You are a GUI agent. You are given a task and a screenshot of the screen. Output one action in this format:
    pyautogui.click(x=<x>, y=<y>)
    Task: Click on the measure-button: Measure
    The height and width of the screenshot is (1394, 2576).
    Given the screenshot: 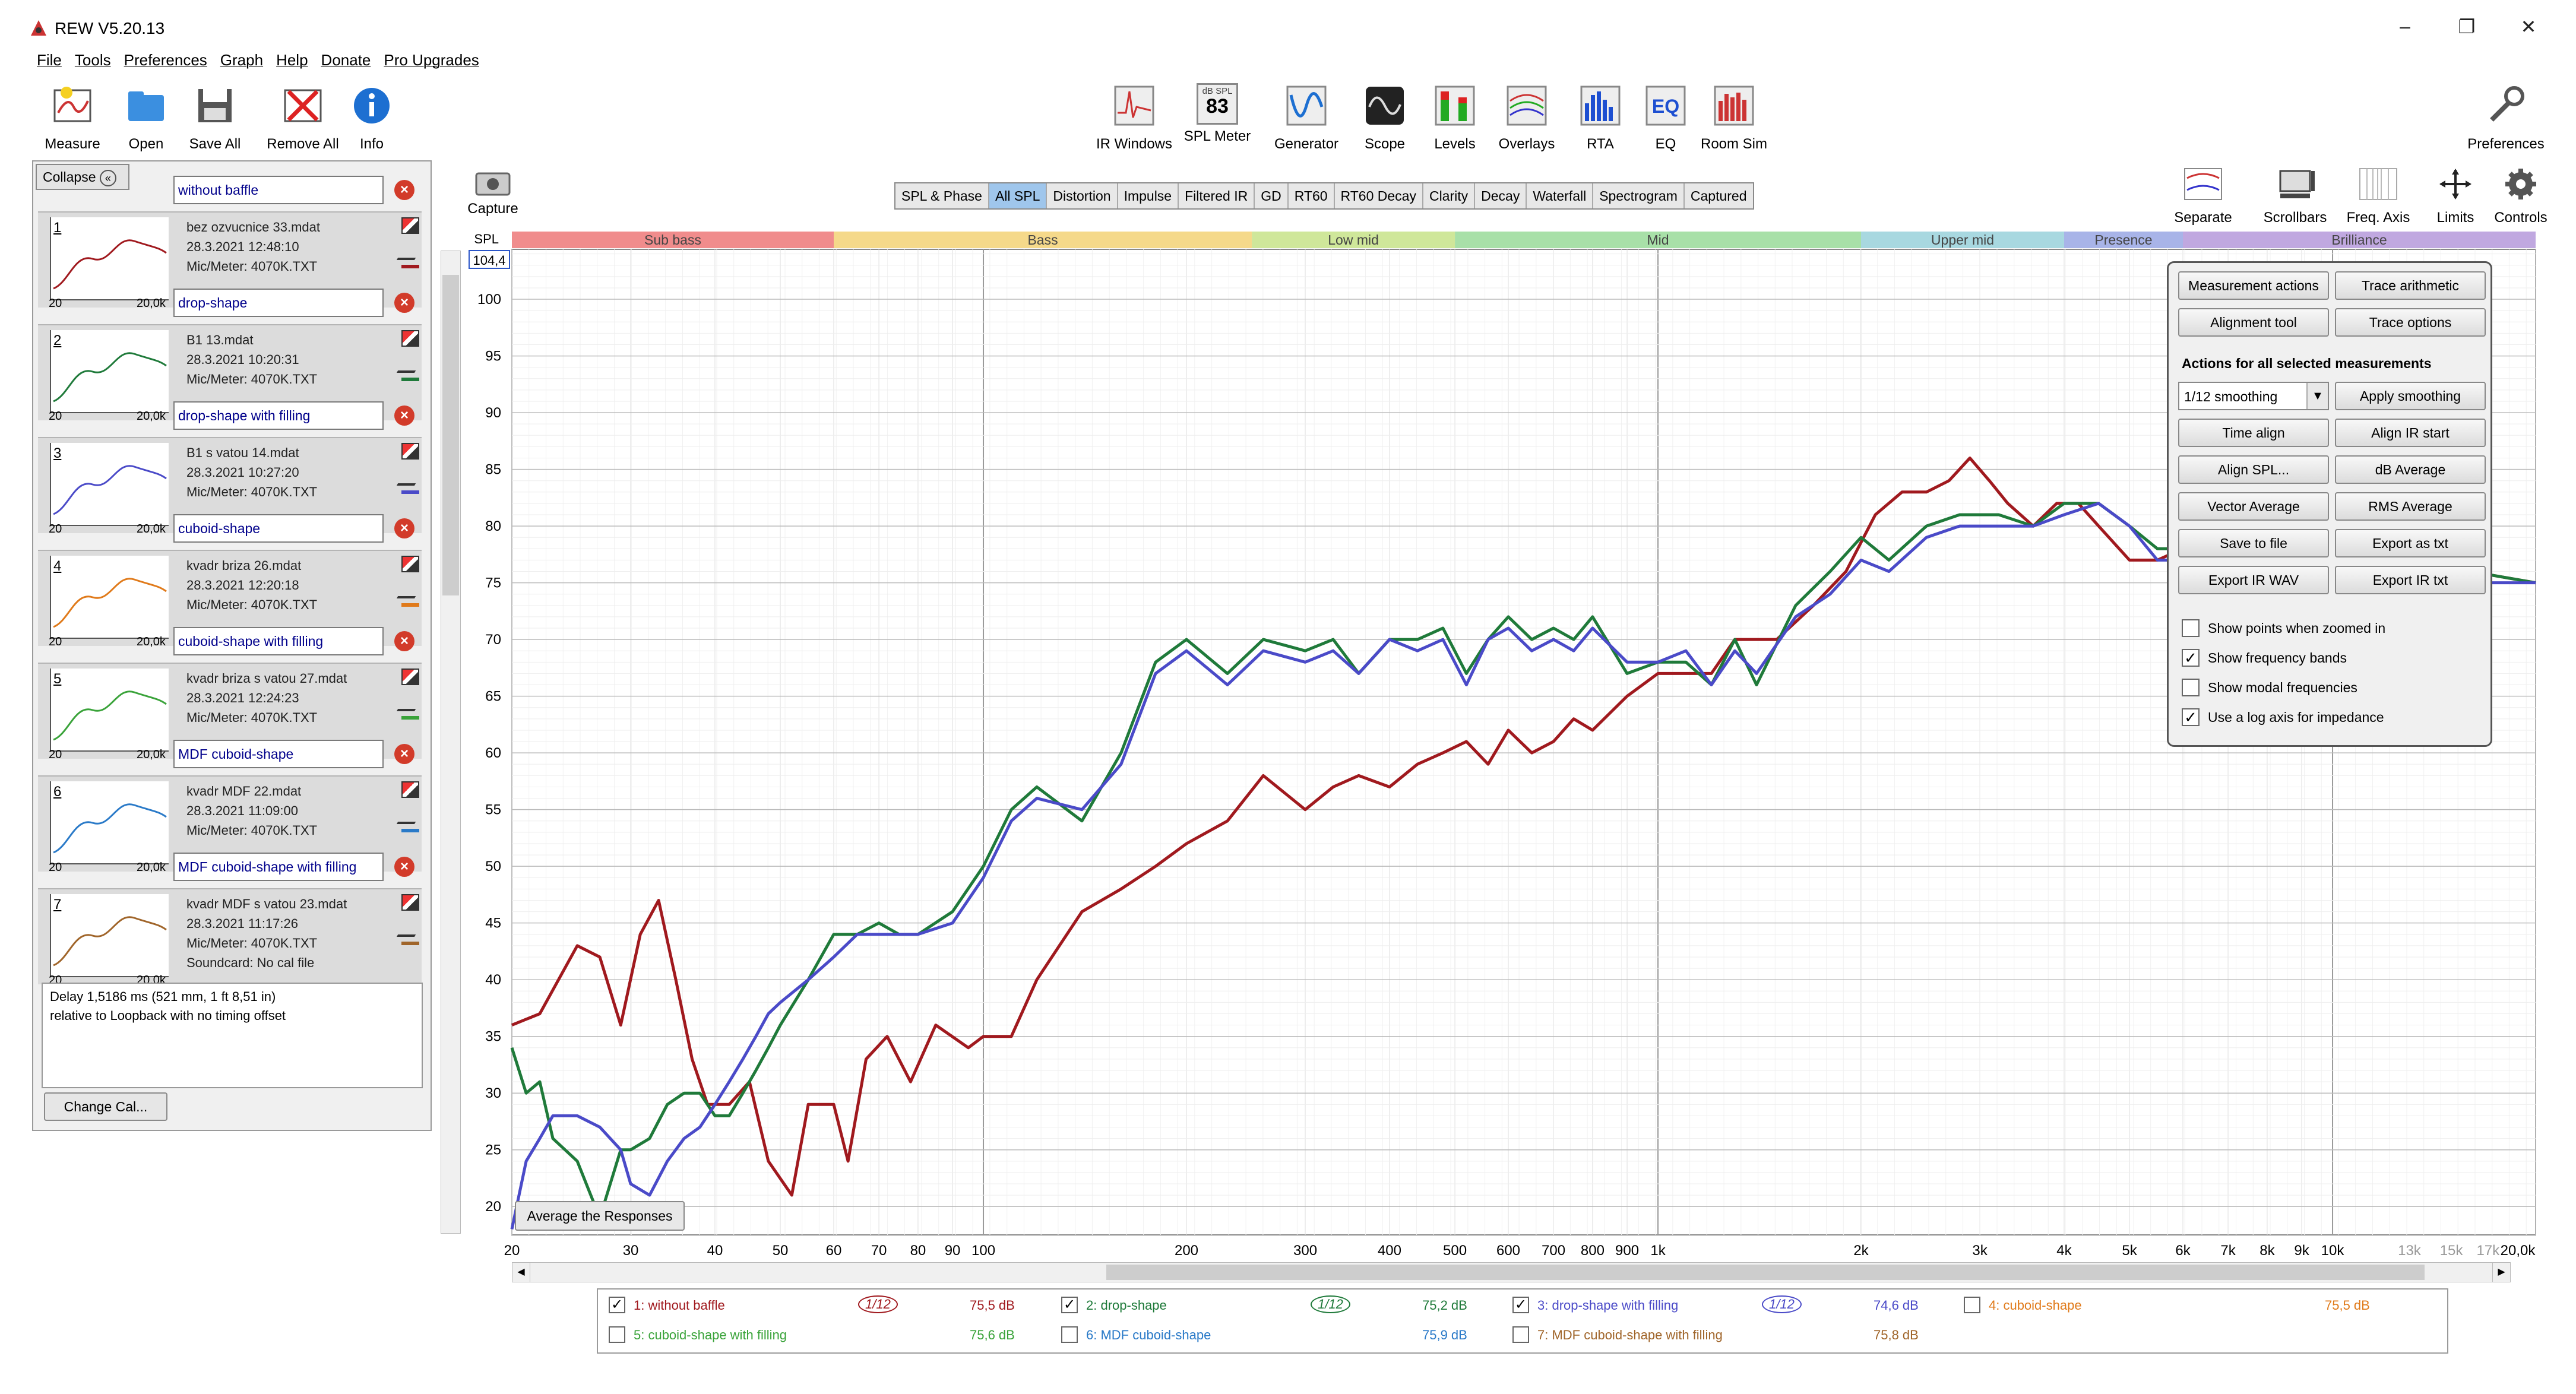 What is the action you would take?
    pyautogui.click(x=72, y=118)
    